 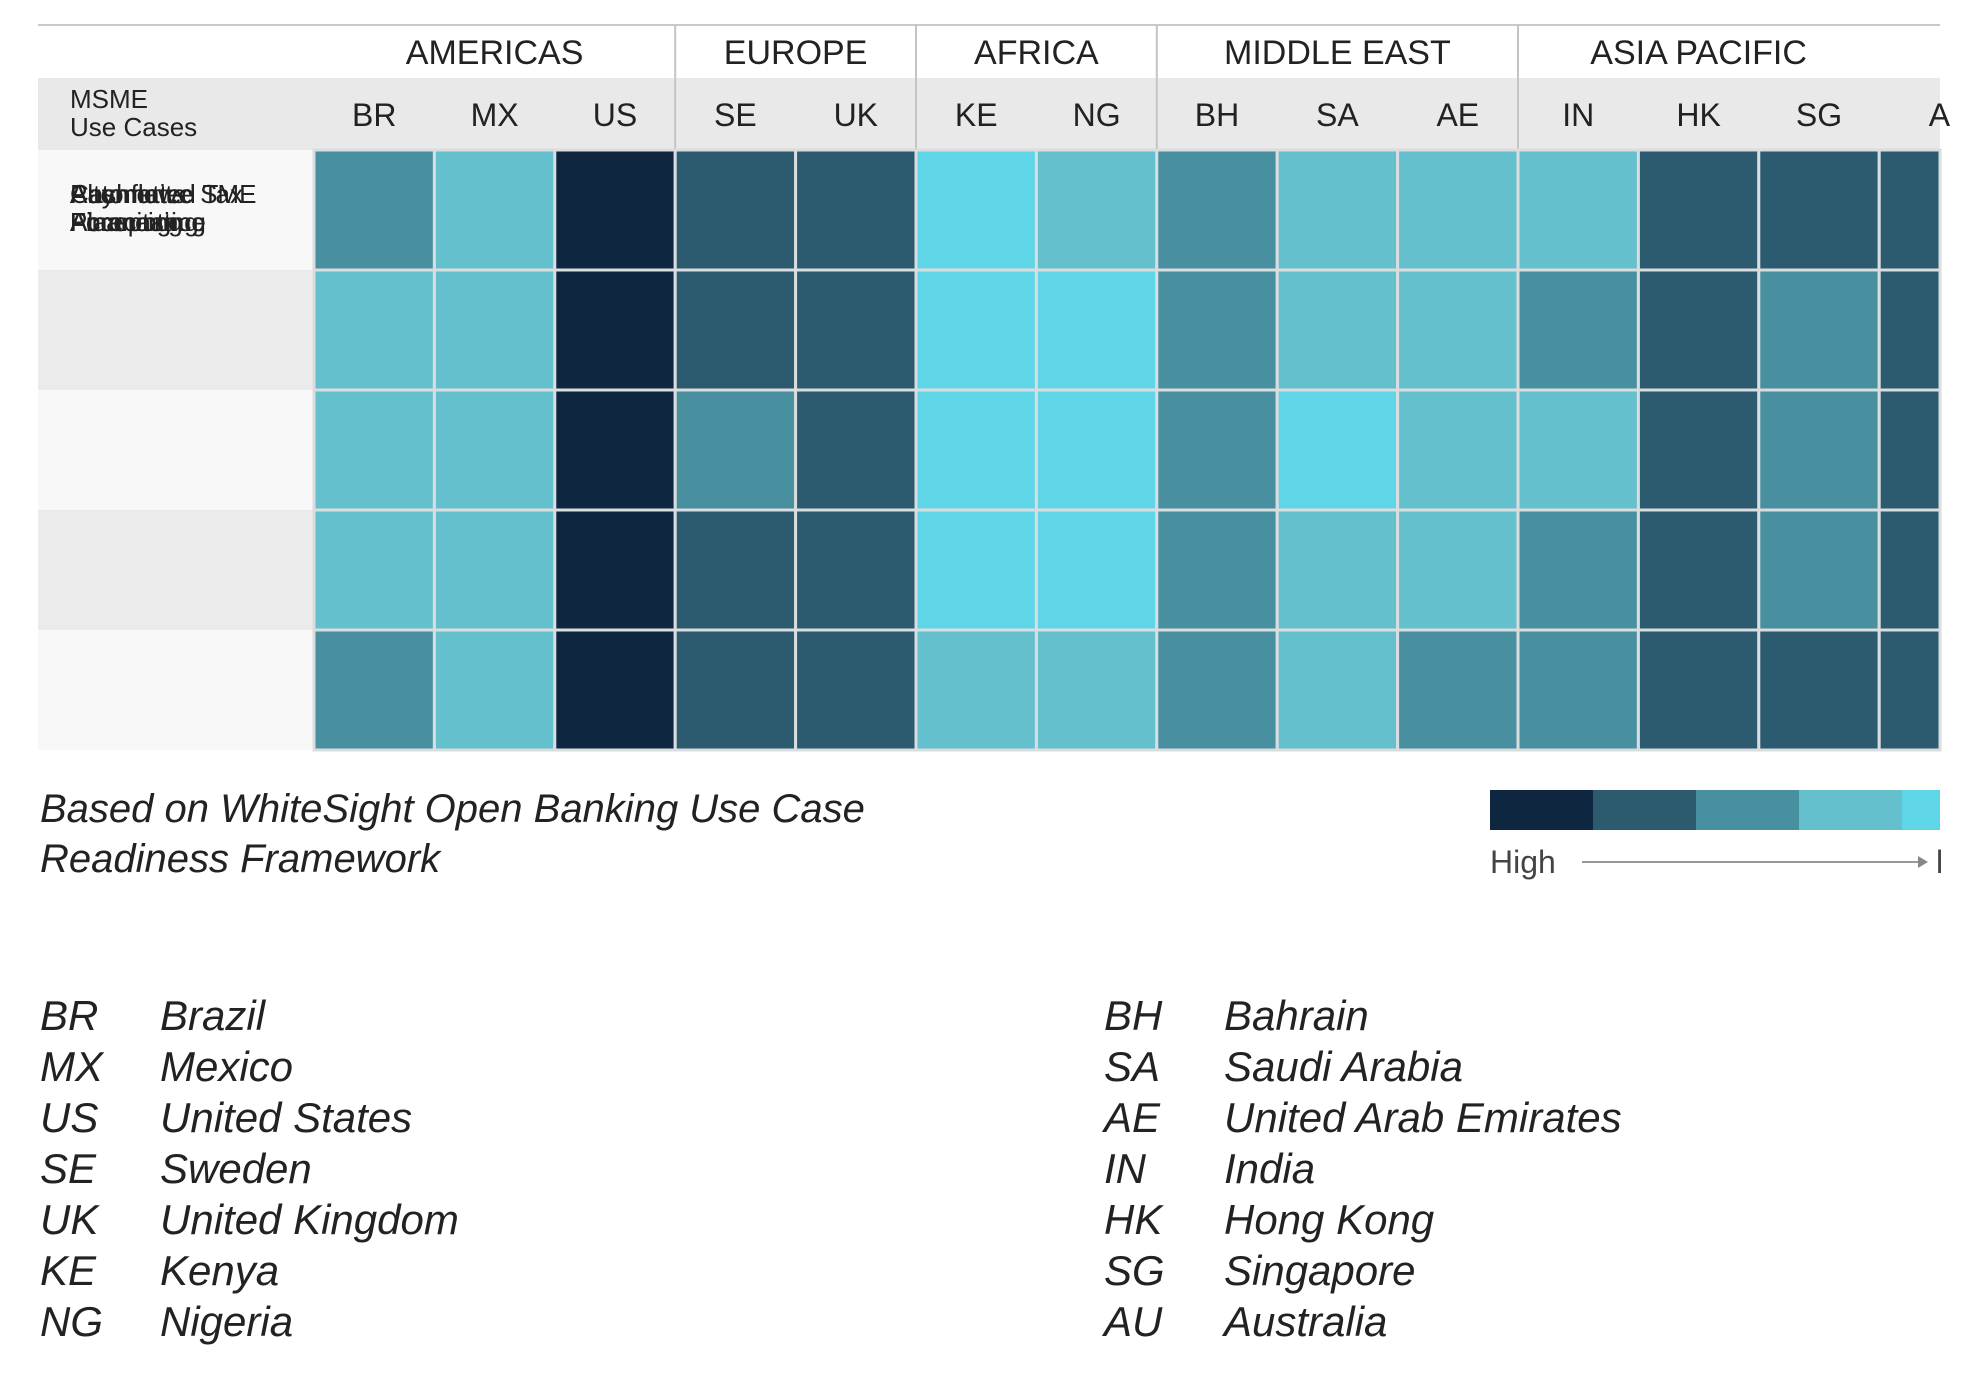 I want to click on glossary-name: Nigeria, so click(x=226, y=1321).